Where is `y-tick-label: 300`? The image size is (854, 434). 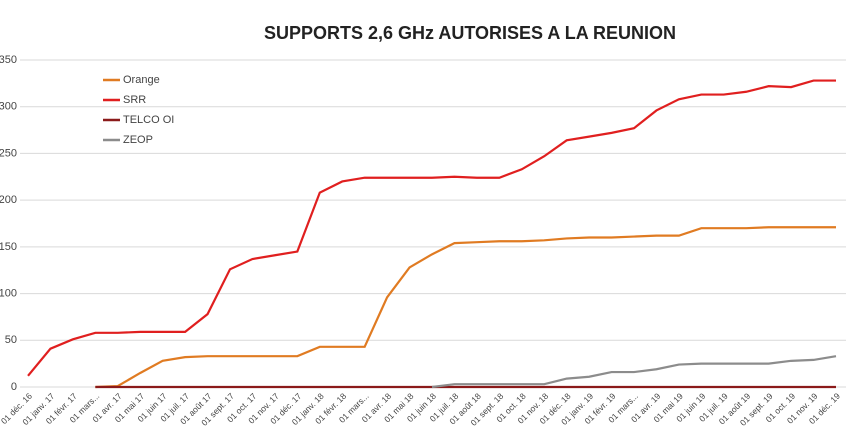
y-tick-label: 300 is located at coordinates (8, 107).